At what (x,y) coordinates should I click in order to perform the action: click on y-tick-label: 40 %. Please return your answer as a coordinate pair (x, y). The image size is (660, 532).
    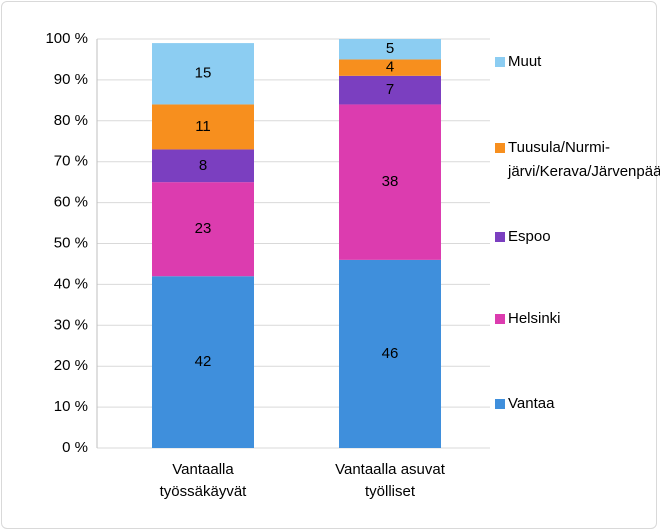
    Looking at the image, I should click on (71, 283).